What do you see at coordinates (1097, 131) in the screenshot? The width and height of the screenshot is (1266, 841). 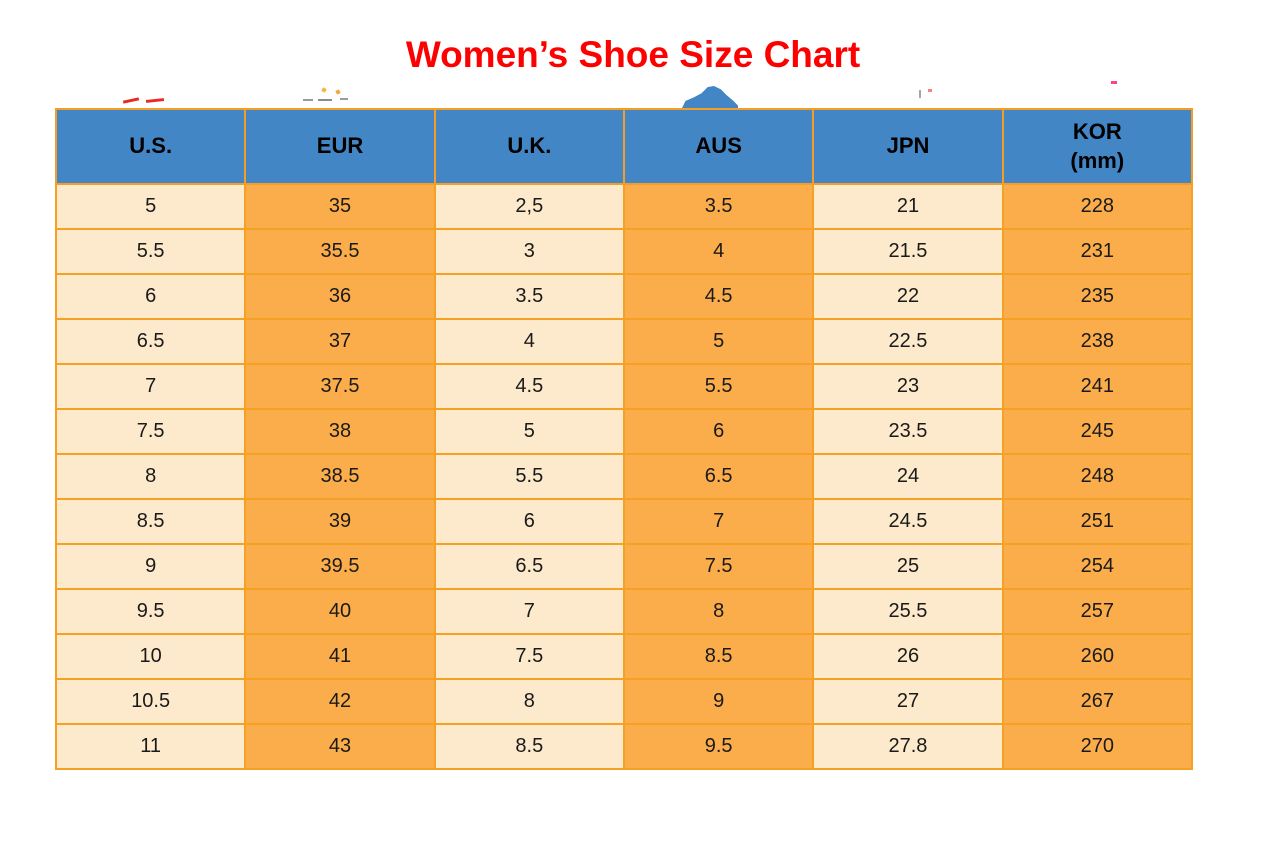 I see `column-header-kor-line1: KOR` at bounding box center [1097, 131].